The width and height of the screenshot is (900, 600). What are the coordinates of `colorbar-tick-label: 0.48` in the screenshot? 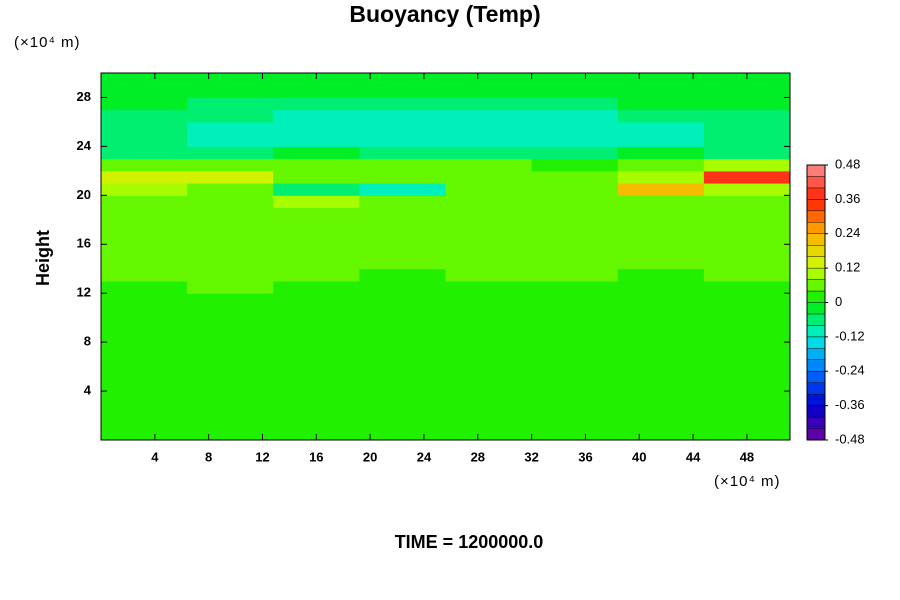 It's located at (847, 163).